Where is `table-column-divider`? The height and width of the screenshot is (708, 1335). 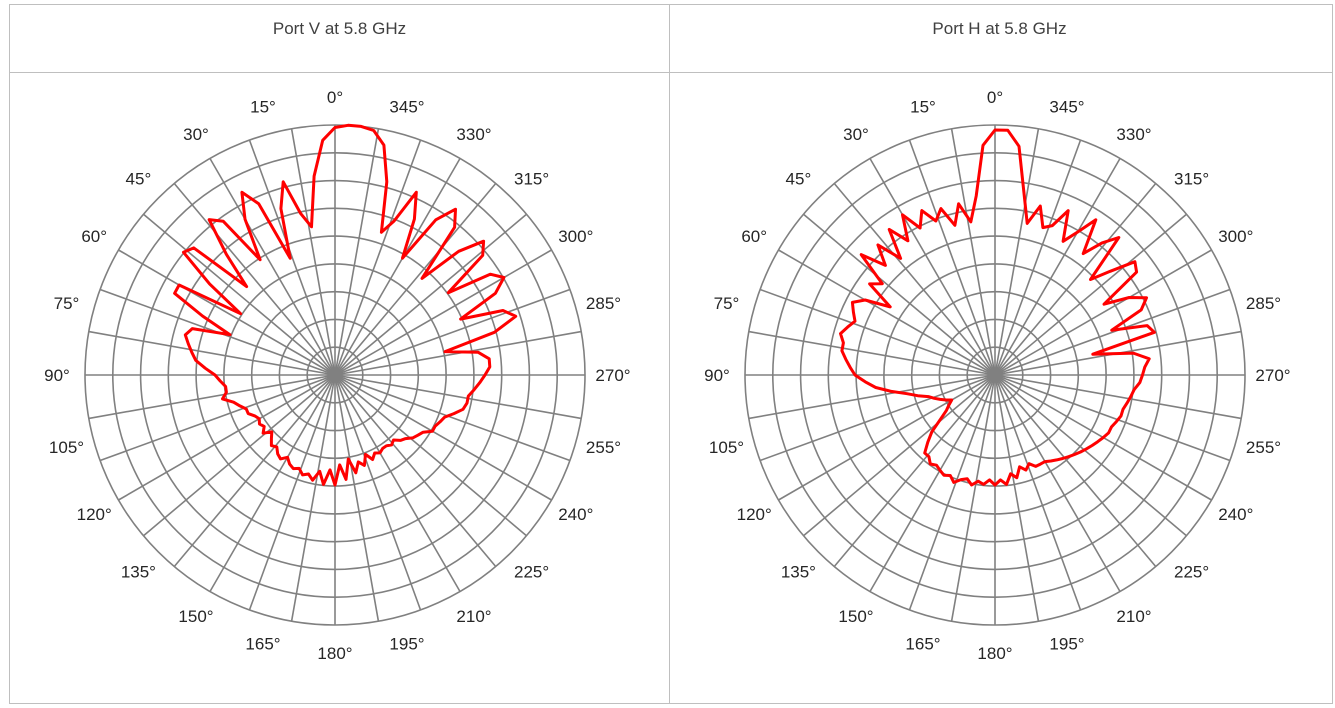
table-column-divider is located at coordinates (669, 354).